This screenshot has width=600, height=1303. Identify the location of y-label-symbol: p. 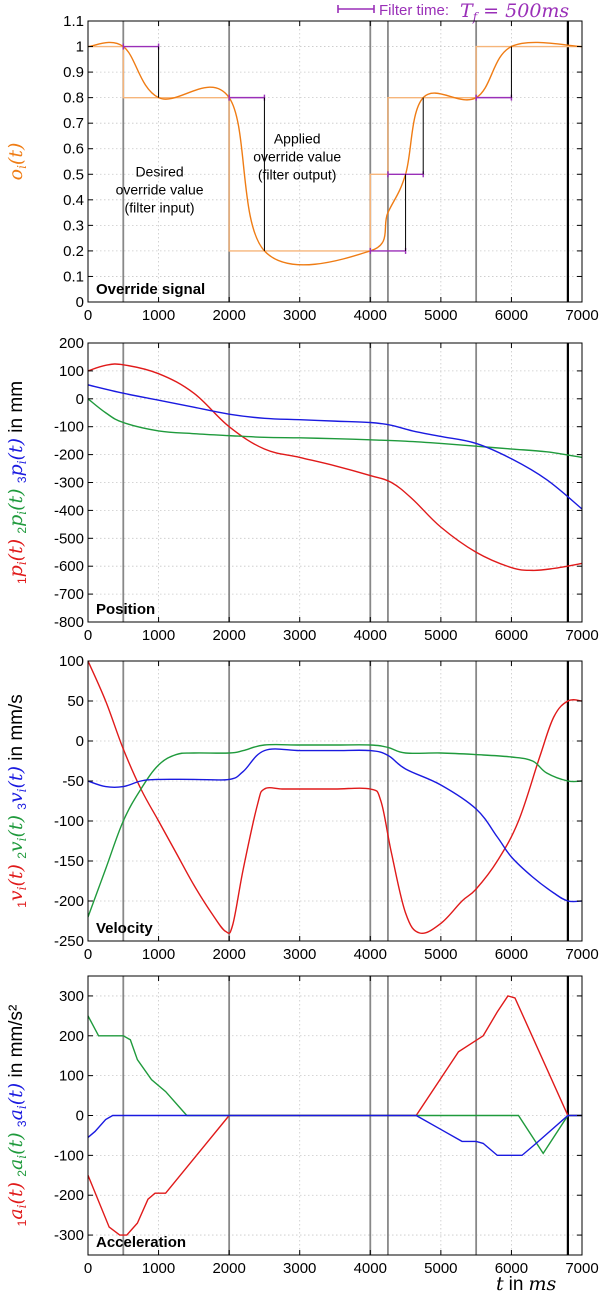
(16, 470).